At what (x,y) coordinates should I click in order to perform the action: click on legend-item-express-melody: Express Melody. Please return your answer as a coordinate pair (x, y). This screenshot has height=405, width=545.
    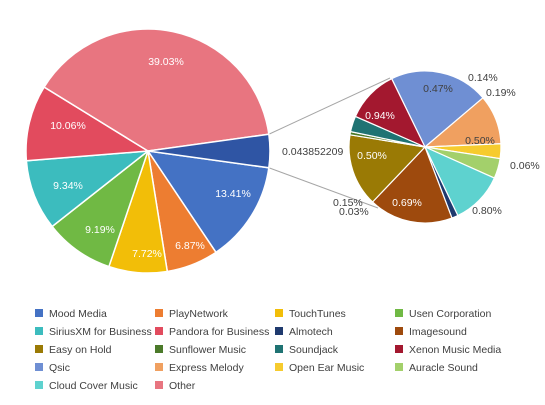
    Looking at the image, I should click on (199, 368).